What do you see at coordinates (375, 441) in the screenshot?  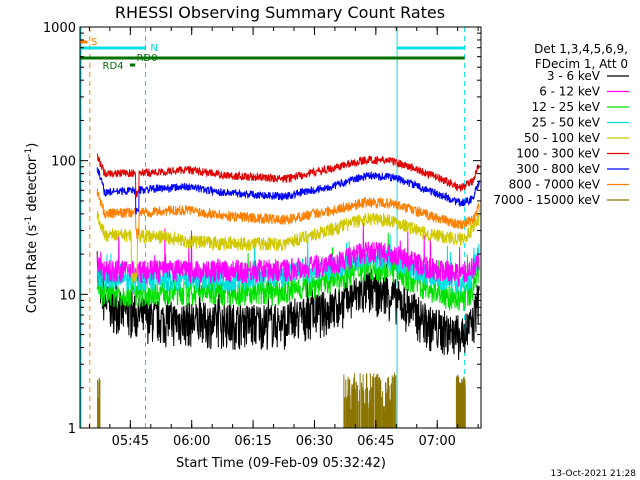 I see `x-tick-label: 06:45` at bounding box center [375, 441].